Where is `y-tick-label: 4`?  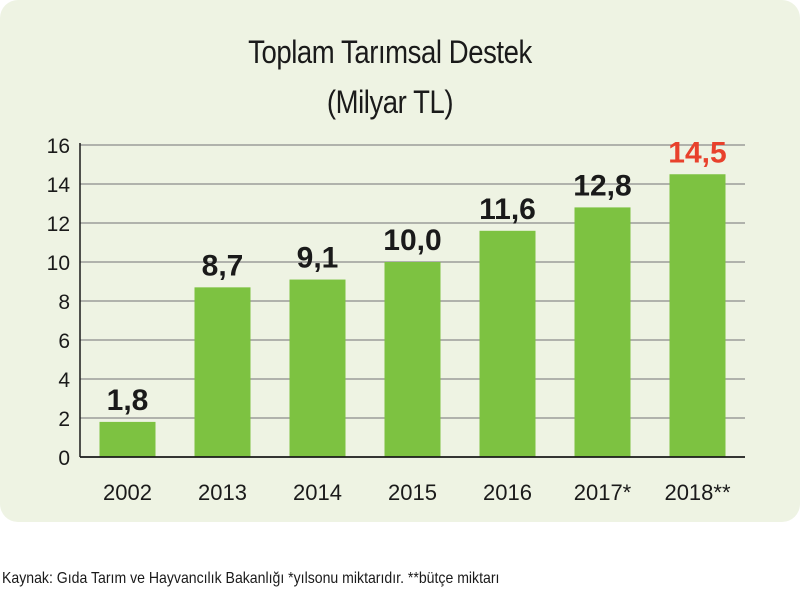 y-tick-label: 4 is located at coordinates (64, 380).